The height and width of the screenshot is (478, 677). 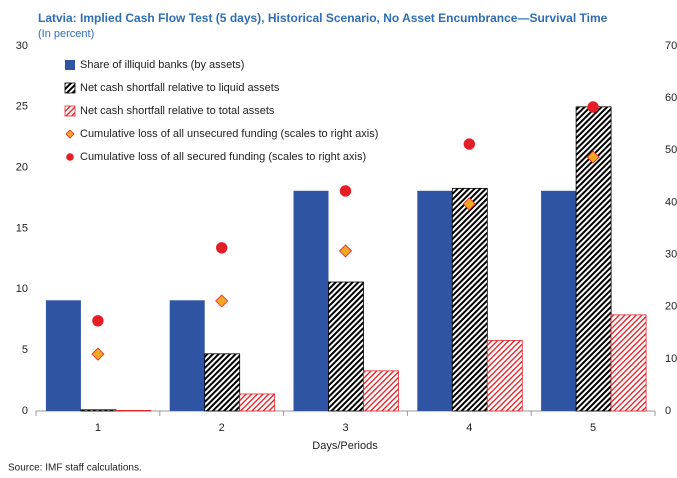 What do you see at coordinates (671, 359) in the screenshot?
I see `y2-tick-label: 10` at bounding box center [671, 359].